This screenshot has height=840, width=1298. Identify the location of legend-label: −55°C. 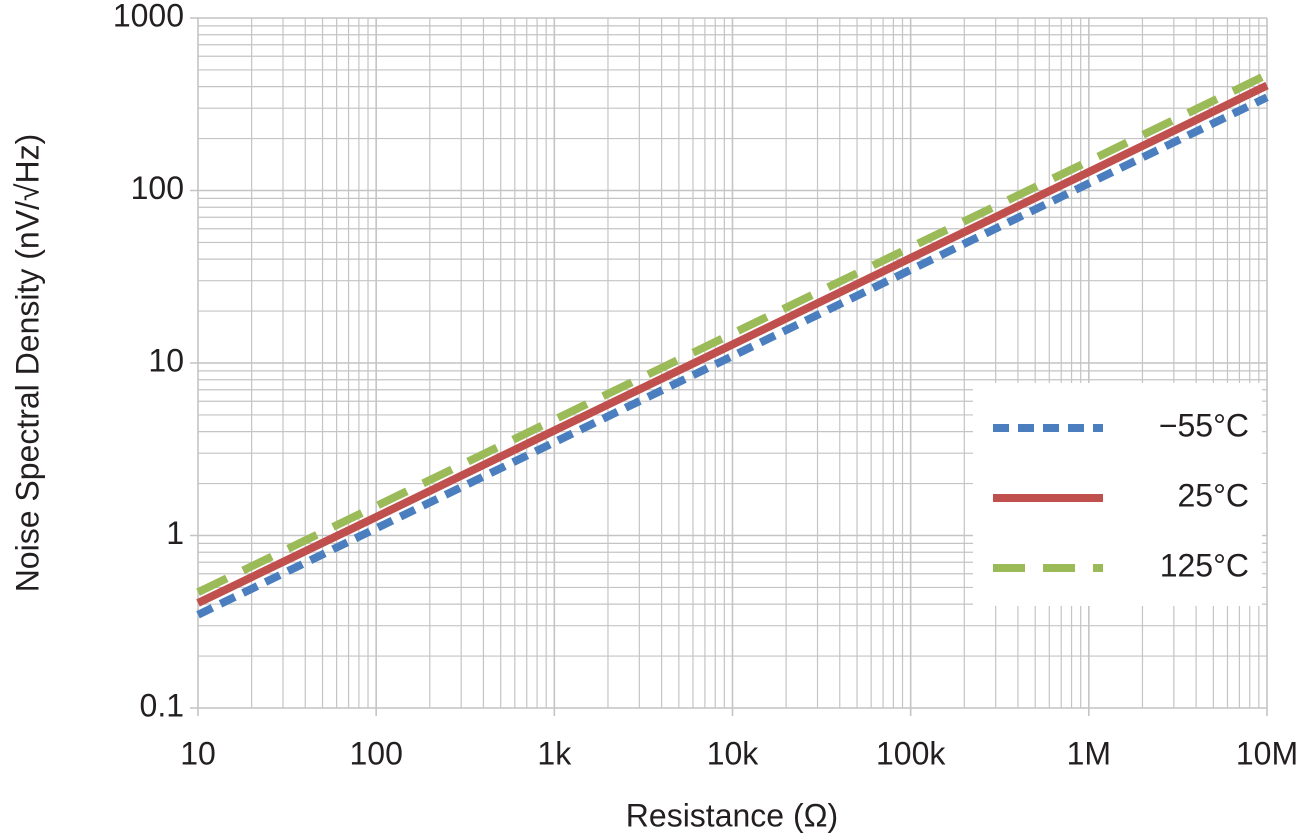
(1204, 425).